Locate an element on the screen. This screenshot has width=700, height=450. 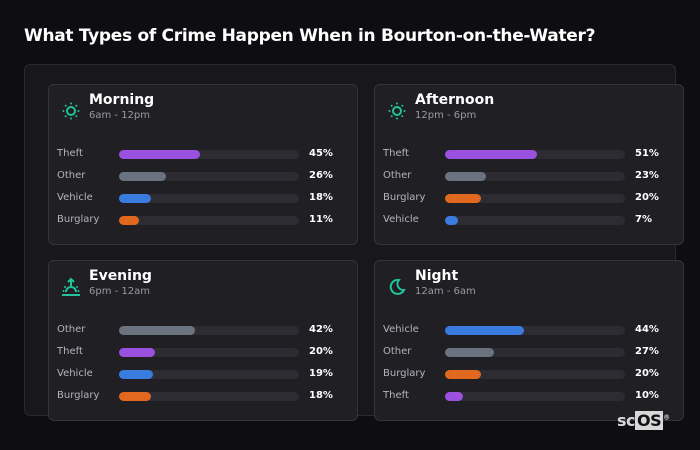
bar-row: Theft 20% is located at coordinates (202, 352).